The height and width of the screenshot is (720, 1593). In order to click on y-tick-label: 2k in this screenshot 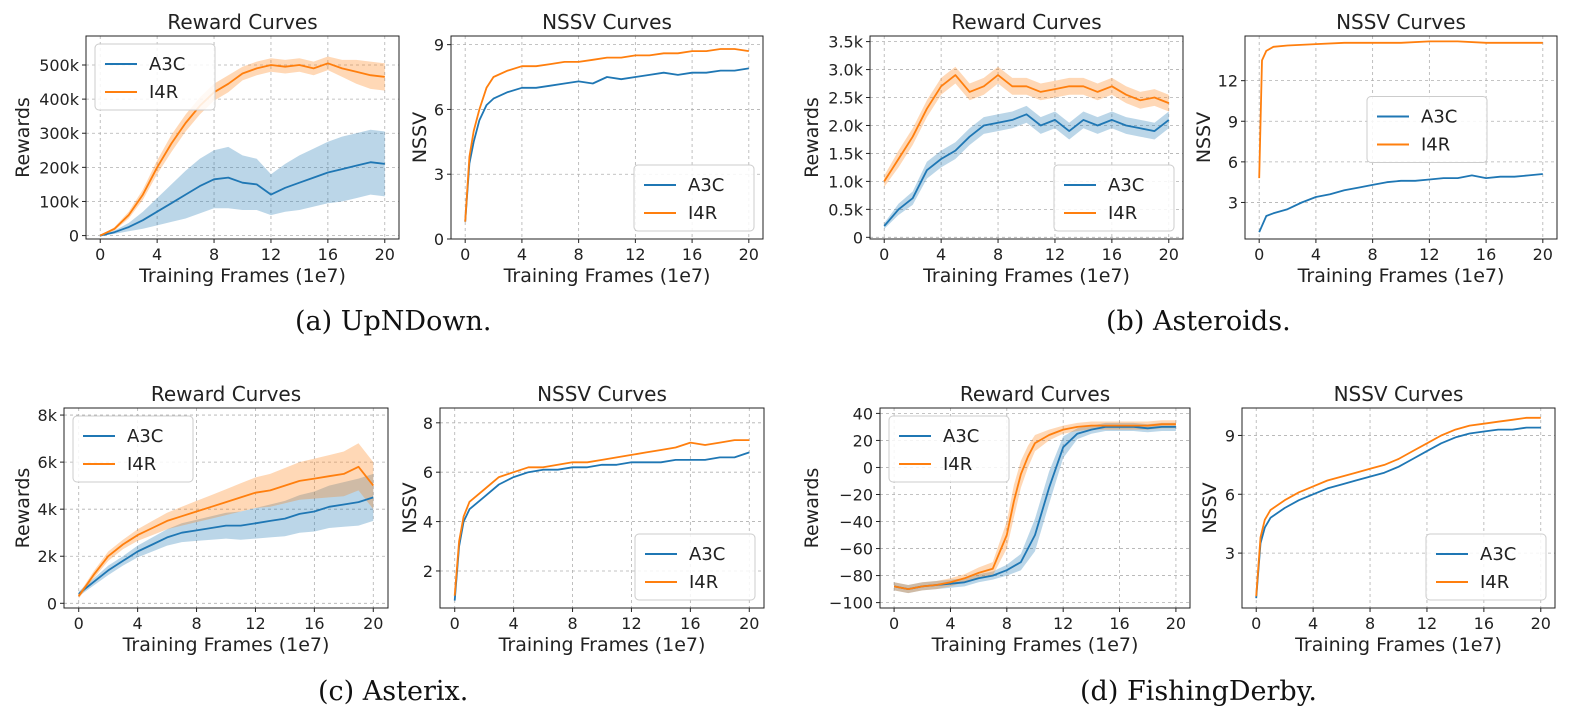, I will do `click(48, 556)`.